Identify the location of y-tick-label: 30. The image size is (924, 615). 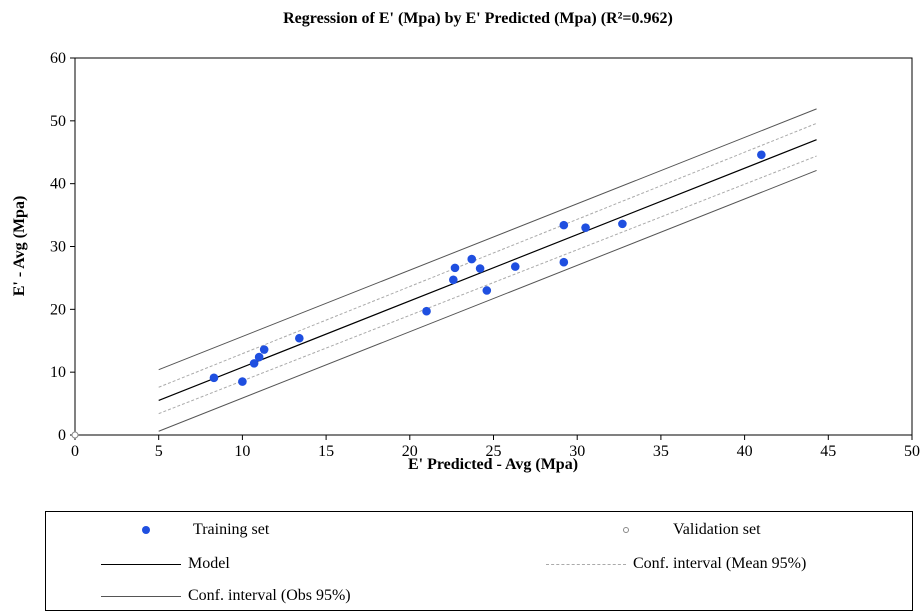
(58, 247).